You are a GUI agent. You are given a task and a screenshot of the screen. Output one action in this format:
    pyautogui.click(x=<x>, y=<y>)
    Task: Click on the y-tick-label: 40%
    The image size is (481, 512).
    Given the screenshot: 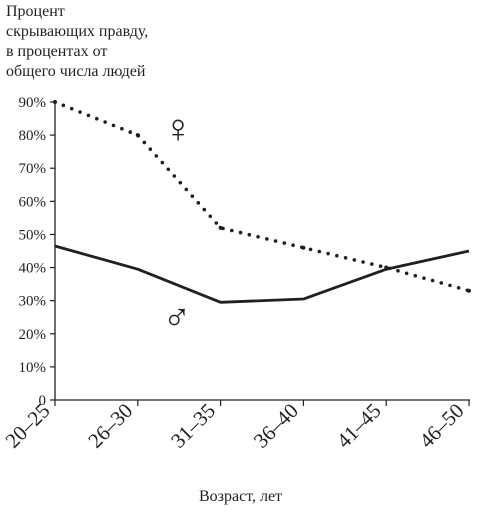 What is the action you would take?
    pyautogui.click(x=33, y=269)
    